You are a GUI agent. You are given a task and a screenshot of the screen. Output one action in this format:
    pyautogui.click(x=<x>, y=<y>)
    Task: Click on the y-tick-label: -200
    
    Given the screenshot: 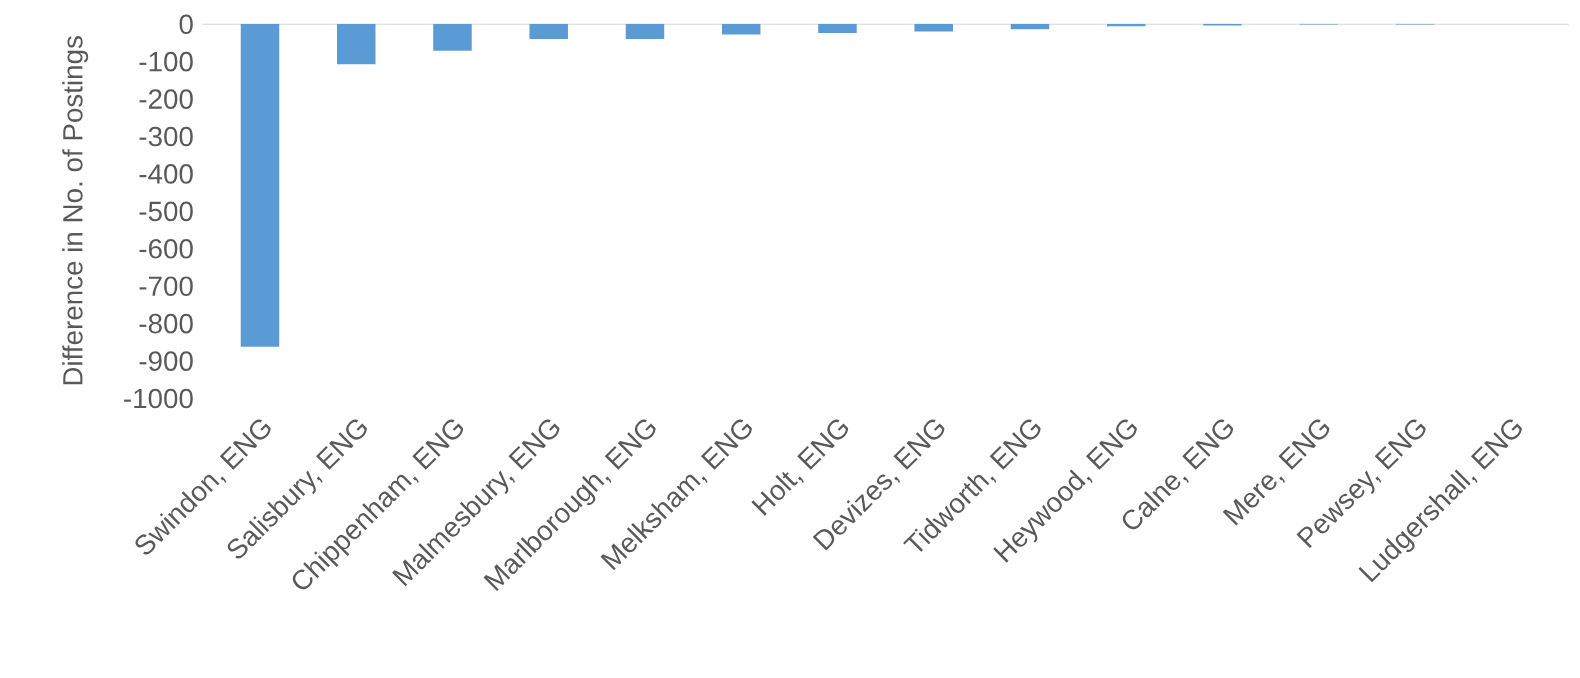 What is the action you would take?
    pyautogui.click(x=166, y=99)
    